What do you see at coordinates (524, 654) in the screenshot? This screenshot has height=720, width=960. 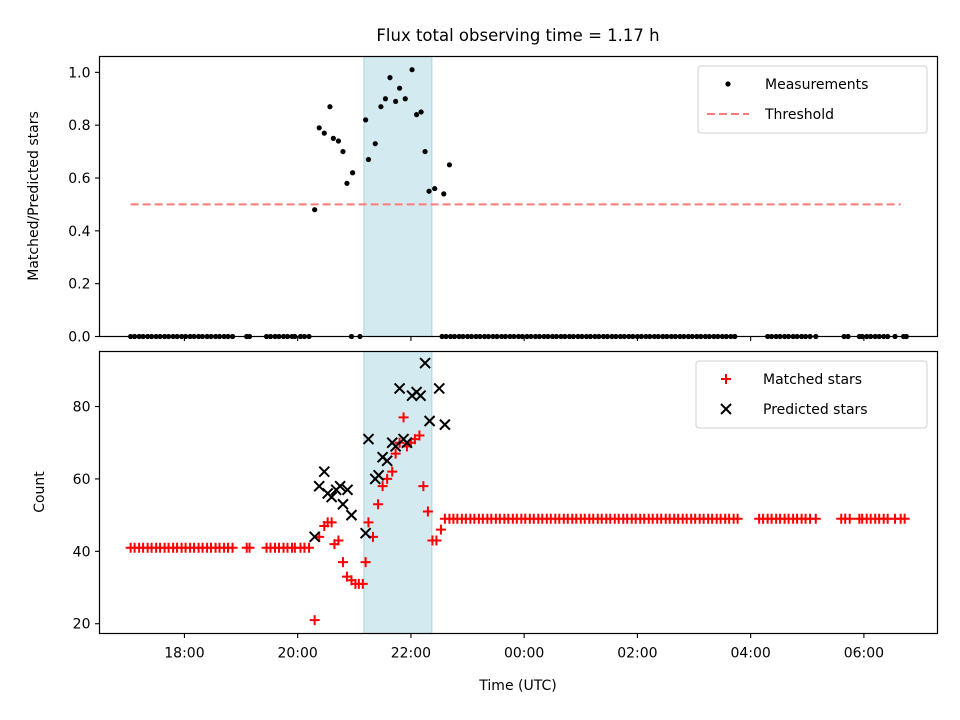 I see `x-tick-label: 00:00` at bounding box center [524, 654].